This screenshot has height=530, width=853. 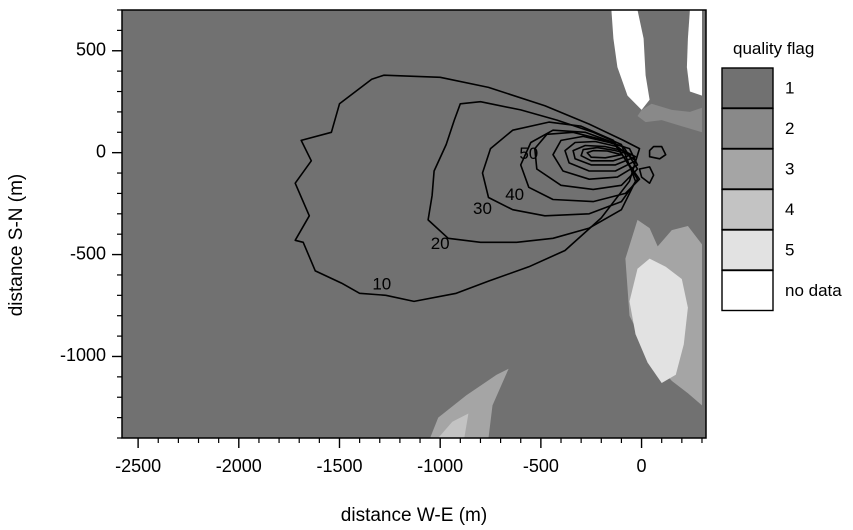 I want to click on x-tick-label: -1000, so click(x=440, y=466).